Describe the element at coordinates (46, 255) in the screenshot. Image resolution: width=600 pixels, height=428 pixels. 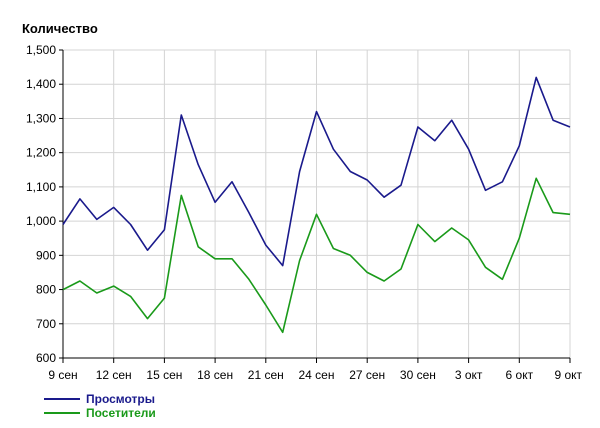
I see `y-tick-label: 900` at that location.